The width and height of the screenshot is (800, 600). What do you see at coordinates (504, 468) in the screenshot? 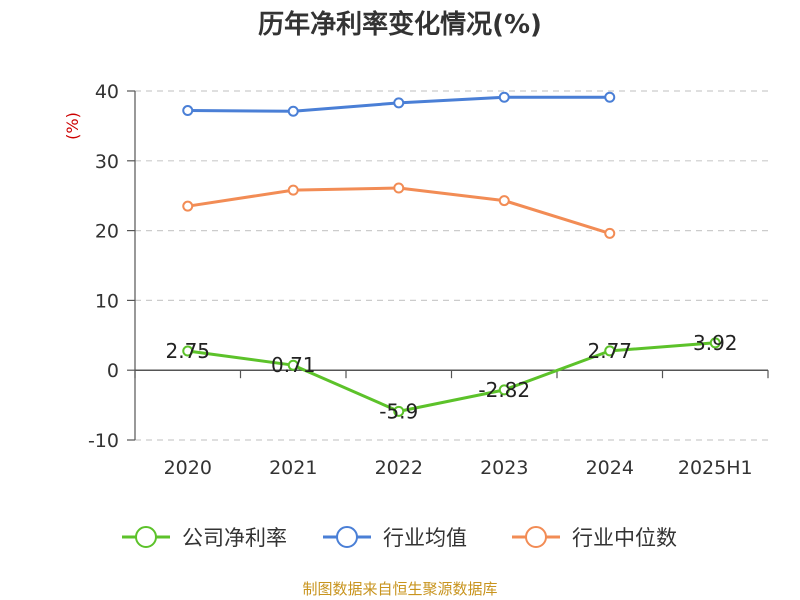
I see `x-tick-label: 2023` at bounding box center [504, 468].